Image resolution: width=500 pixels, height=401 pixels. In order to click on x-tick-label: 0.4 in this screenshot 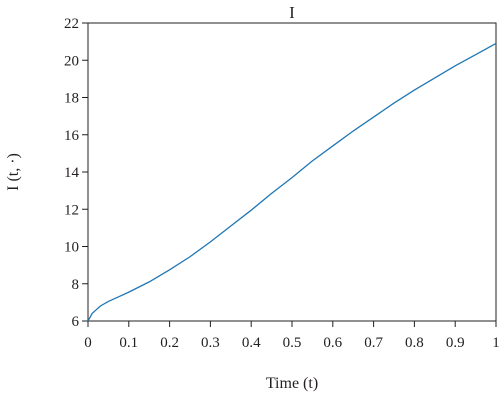, I will do `click(251, 343)`.